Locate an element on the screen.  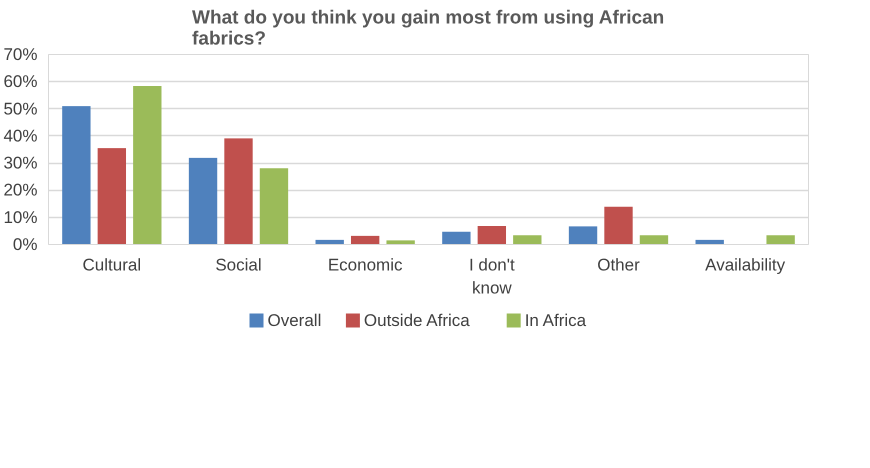
legend-label: Overall is located at coordinates (295, 320).